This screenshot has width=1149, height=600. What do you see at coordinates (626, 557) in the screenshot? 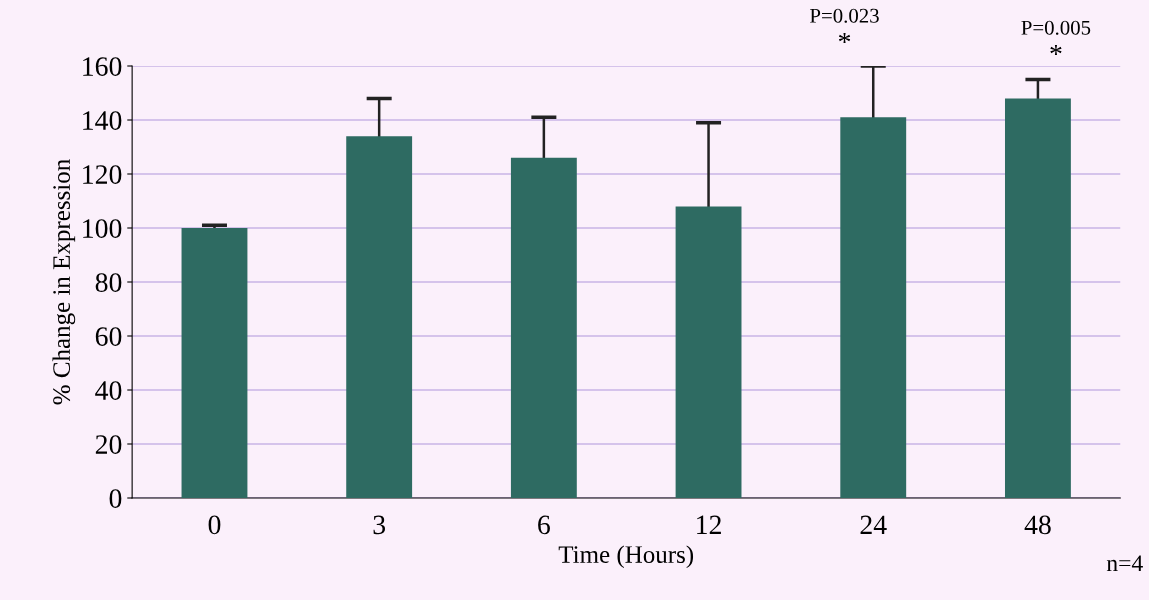
I see `x-axis-title: Time (Hours)` at bounding box center [626, 557].